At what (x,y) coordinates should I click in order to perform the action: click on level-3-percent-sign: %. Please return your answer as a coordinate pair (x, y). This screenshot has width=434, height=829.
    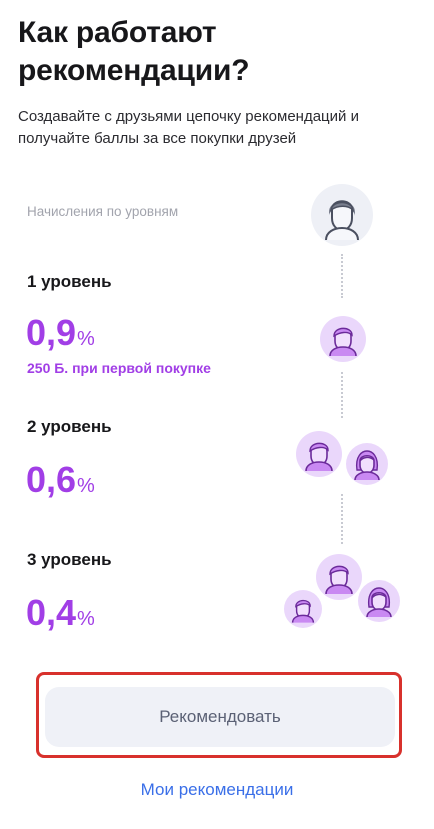
    Looking at the image, I should click on (86, 619).